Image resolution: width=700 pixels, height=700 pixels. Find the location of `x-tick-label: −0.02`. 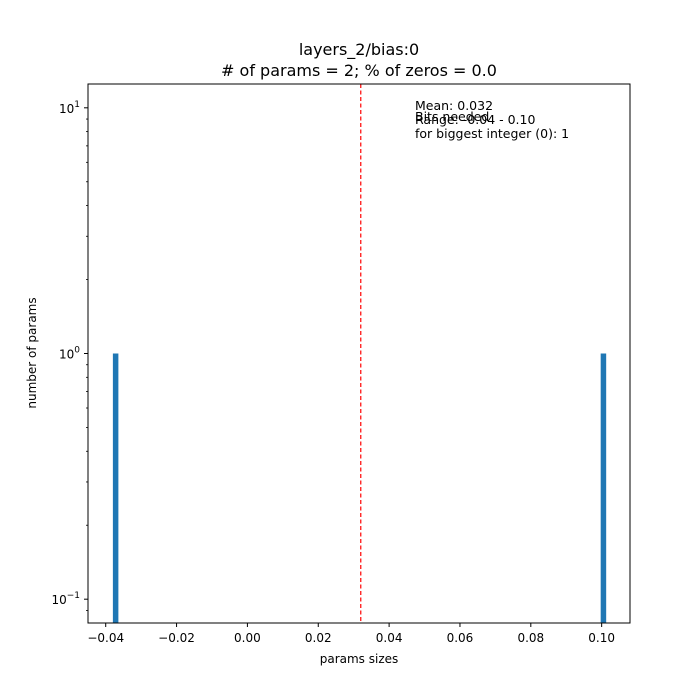

x-tick-label: −0.02 is located at coordinates (176, 638).